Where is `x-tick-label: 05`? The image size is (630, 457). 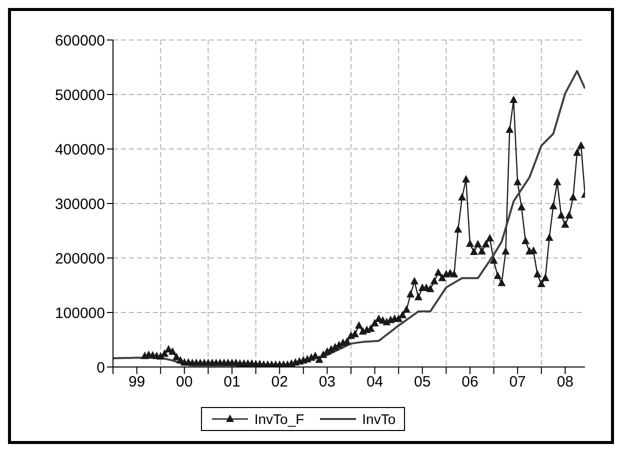
x-tick-label: 05 is located at coordinates (422, 382).